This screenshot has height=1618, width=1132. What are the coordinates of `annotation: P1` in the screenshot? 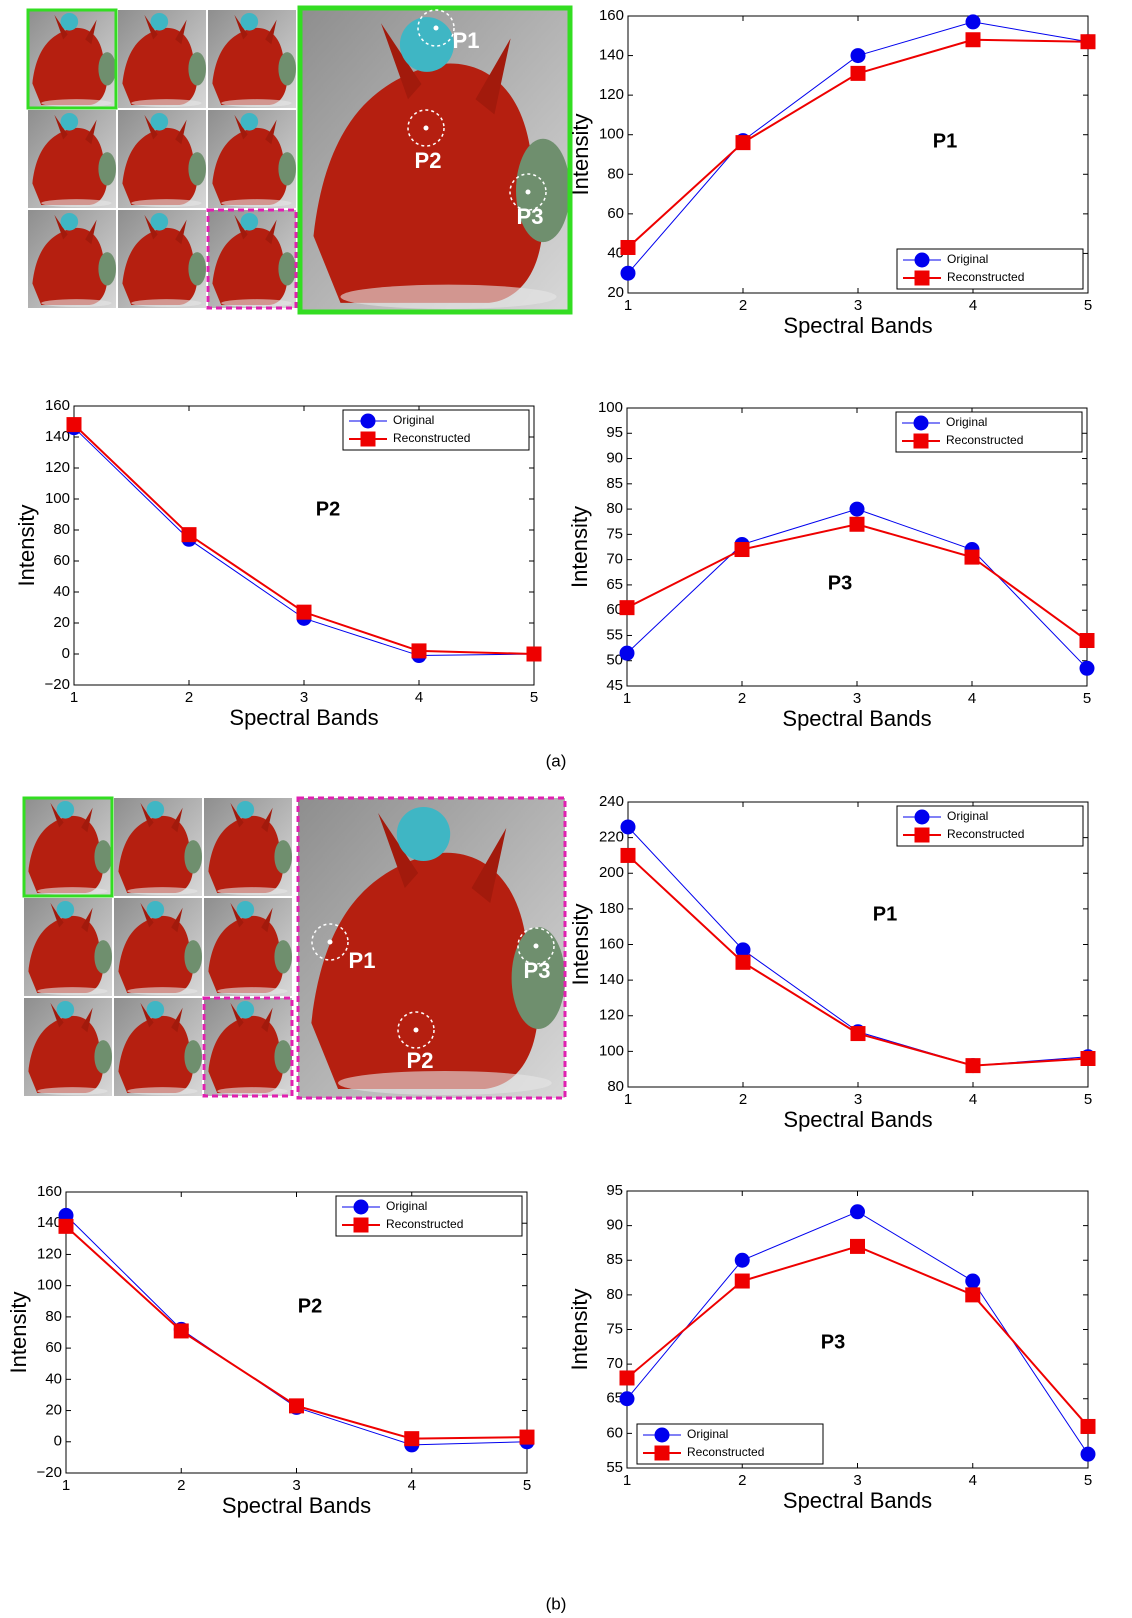 It's located at (885, 914).